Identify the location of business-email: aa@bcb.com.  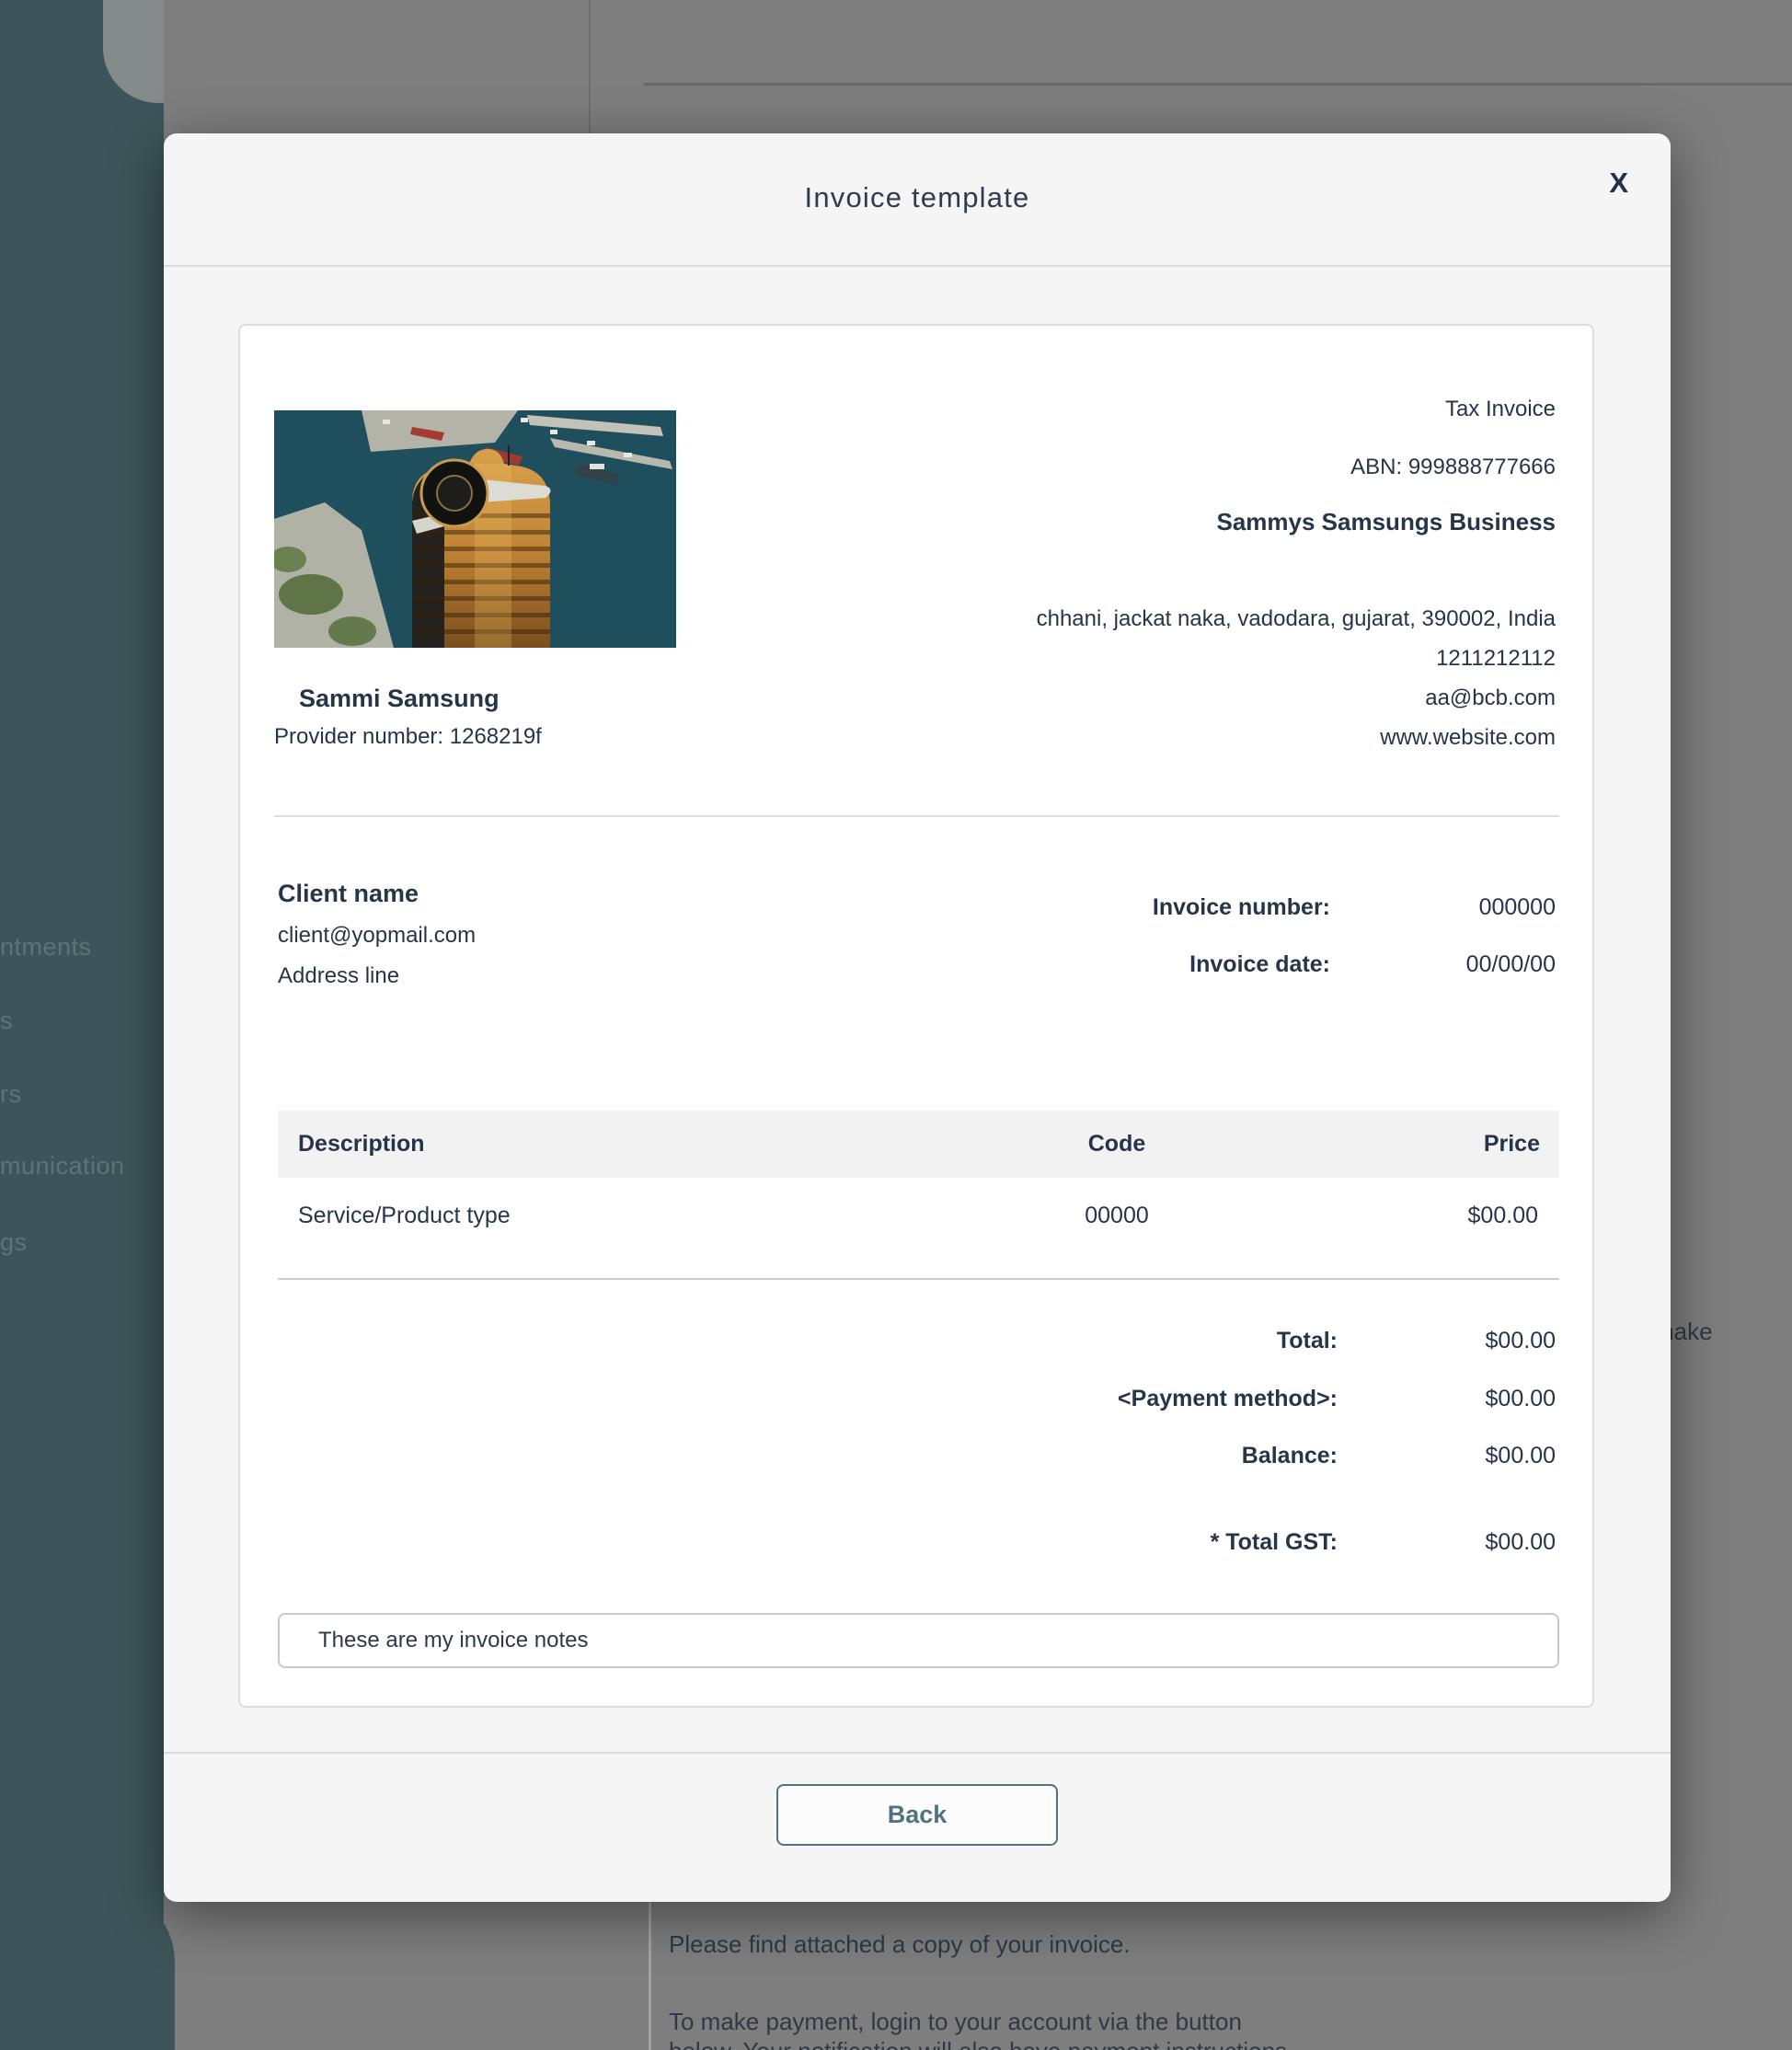
(1490, 698).